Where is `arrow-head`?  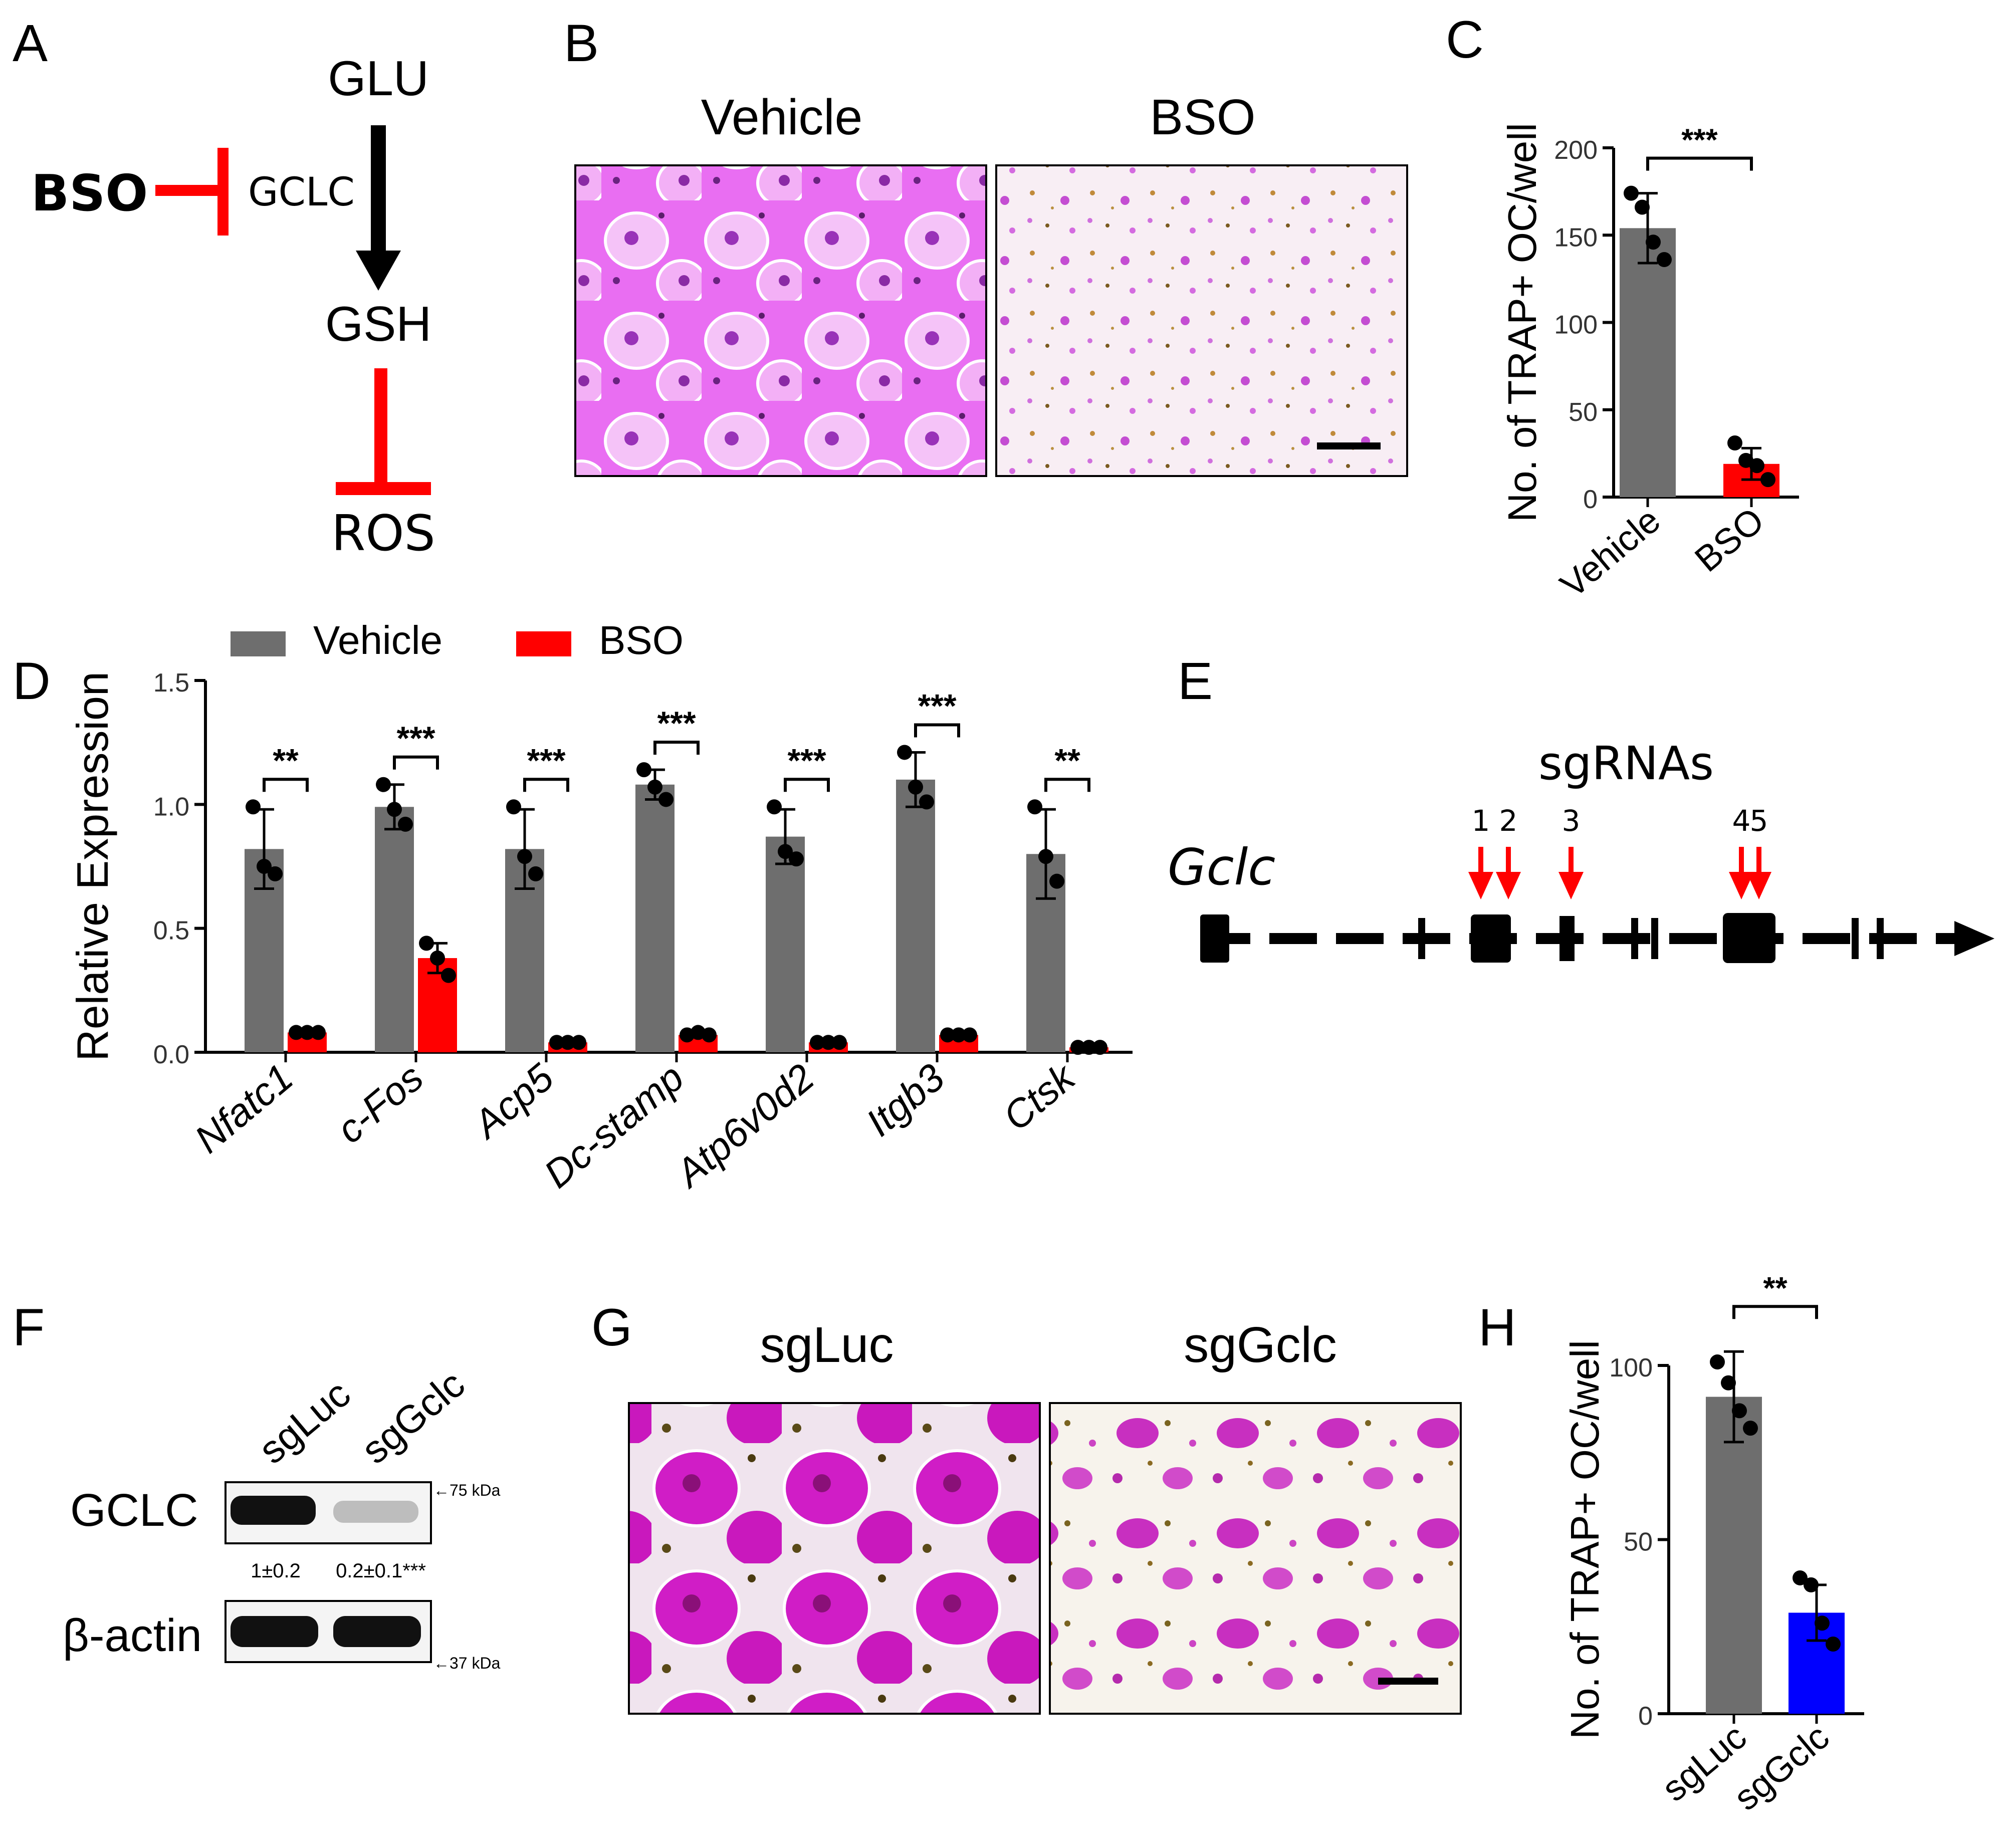
arrow-head is located at coordinates (379, 271).